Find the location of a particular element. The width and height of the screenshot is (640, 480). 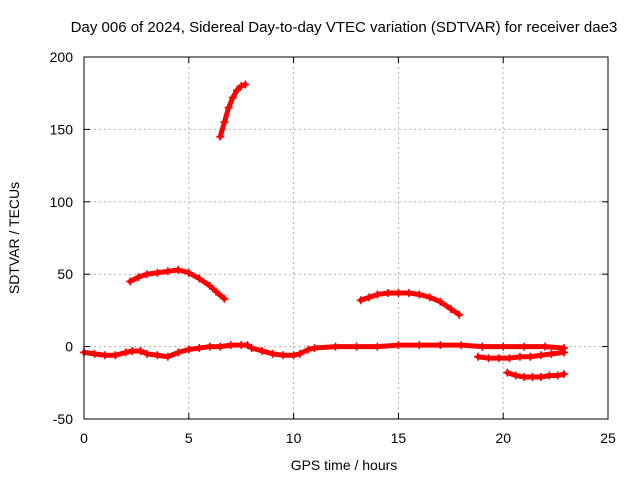

x-tick-label: 25 is located at coordinates (608, 438).